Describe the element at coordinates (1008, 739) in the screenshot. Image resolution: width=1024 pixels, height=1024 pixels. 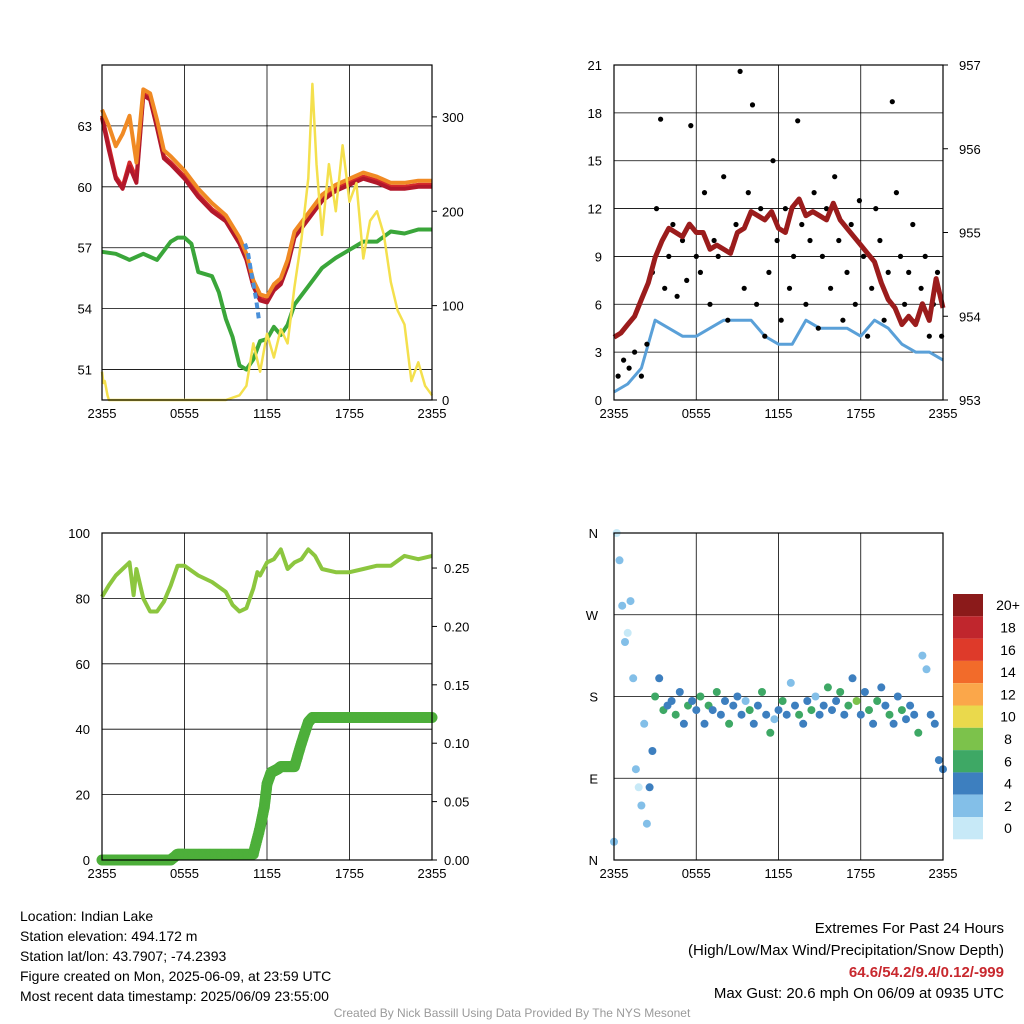
I see `colorbar-label: 8` at that location.